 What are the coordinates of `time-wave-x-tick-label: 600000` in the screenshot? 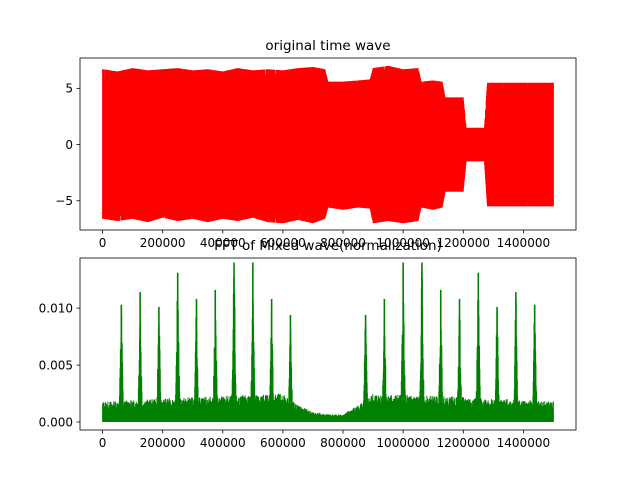 It's located at (283, 243).